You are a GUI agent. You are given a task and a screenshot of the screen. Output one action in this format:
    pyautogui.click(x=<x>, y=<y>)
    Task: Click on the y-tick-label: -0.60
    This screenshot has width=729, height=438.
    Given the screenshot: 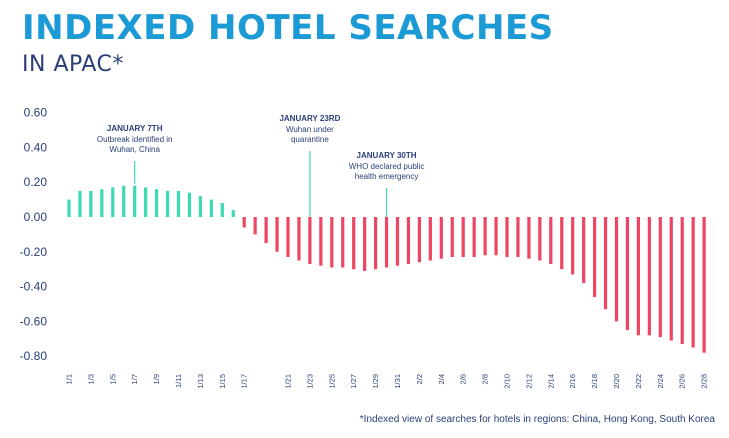 What is the action you would take?
    pyautogui.click(x=34, y=321)
    